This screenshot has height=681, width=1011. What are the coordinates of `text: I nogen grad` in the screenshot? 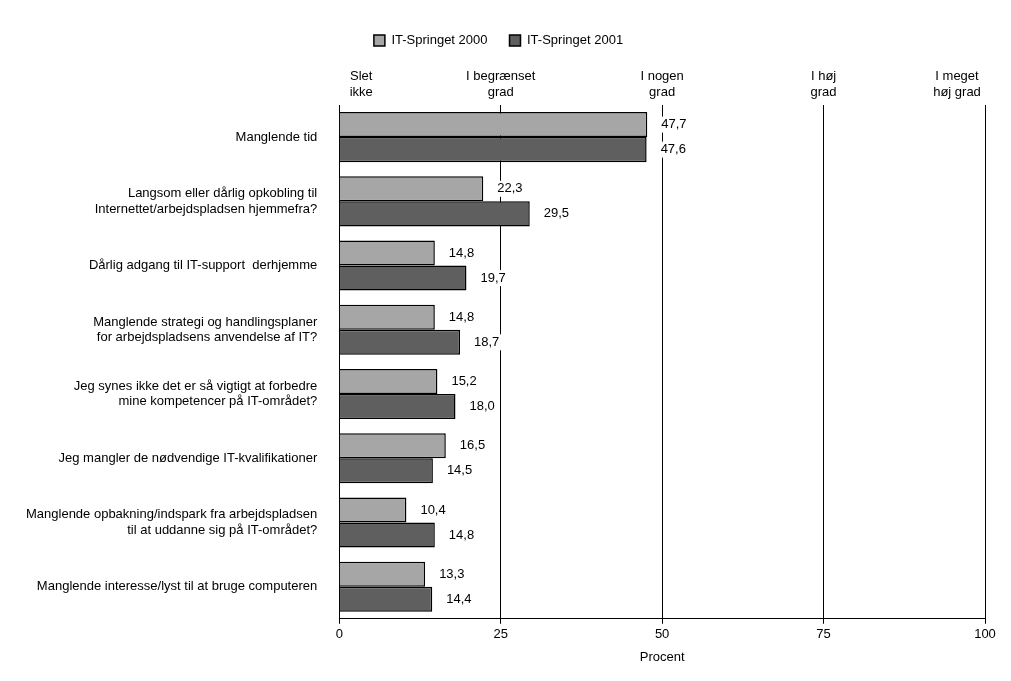 It's located at (662, 84).